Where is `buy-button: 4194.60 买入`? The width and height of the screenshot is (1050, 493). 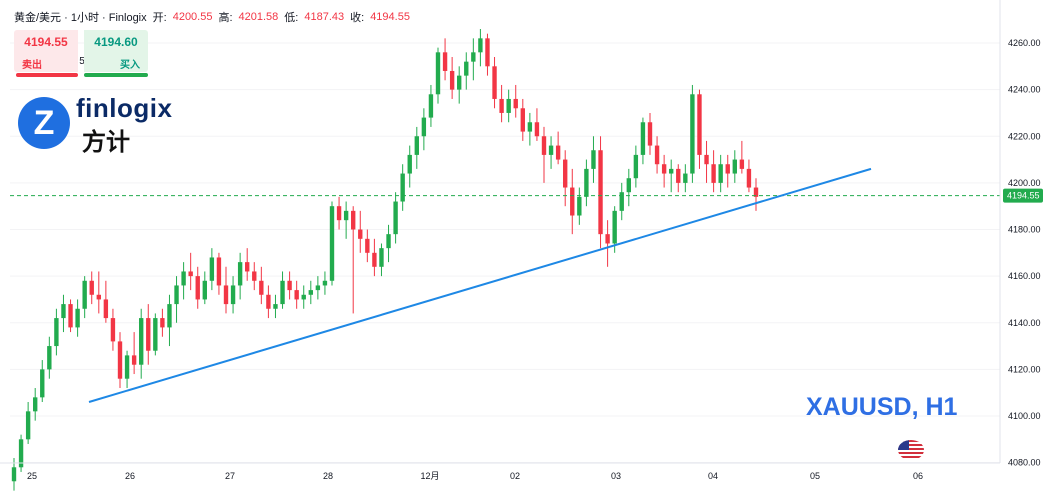
buy-button: 4194.60 买入 is located at coordinates (116, 51).